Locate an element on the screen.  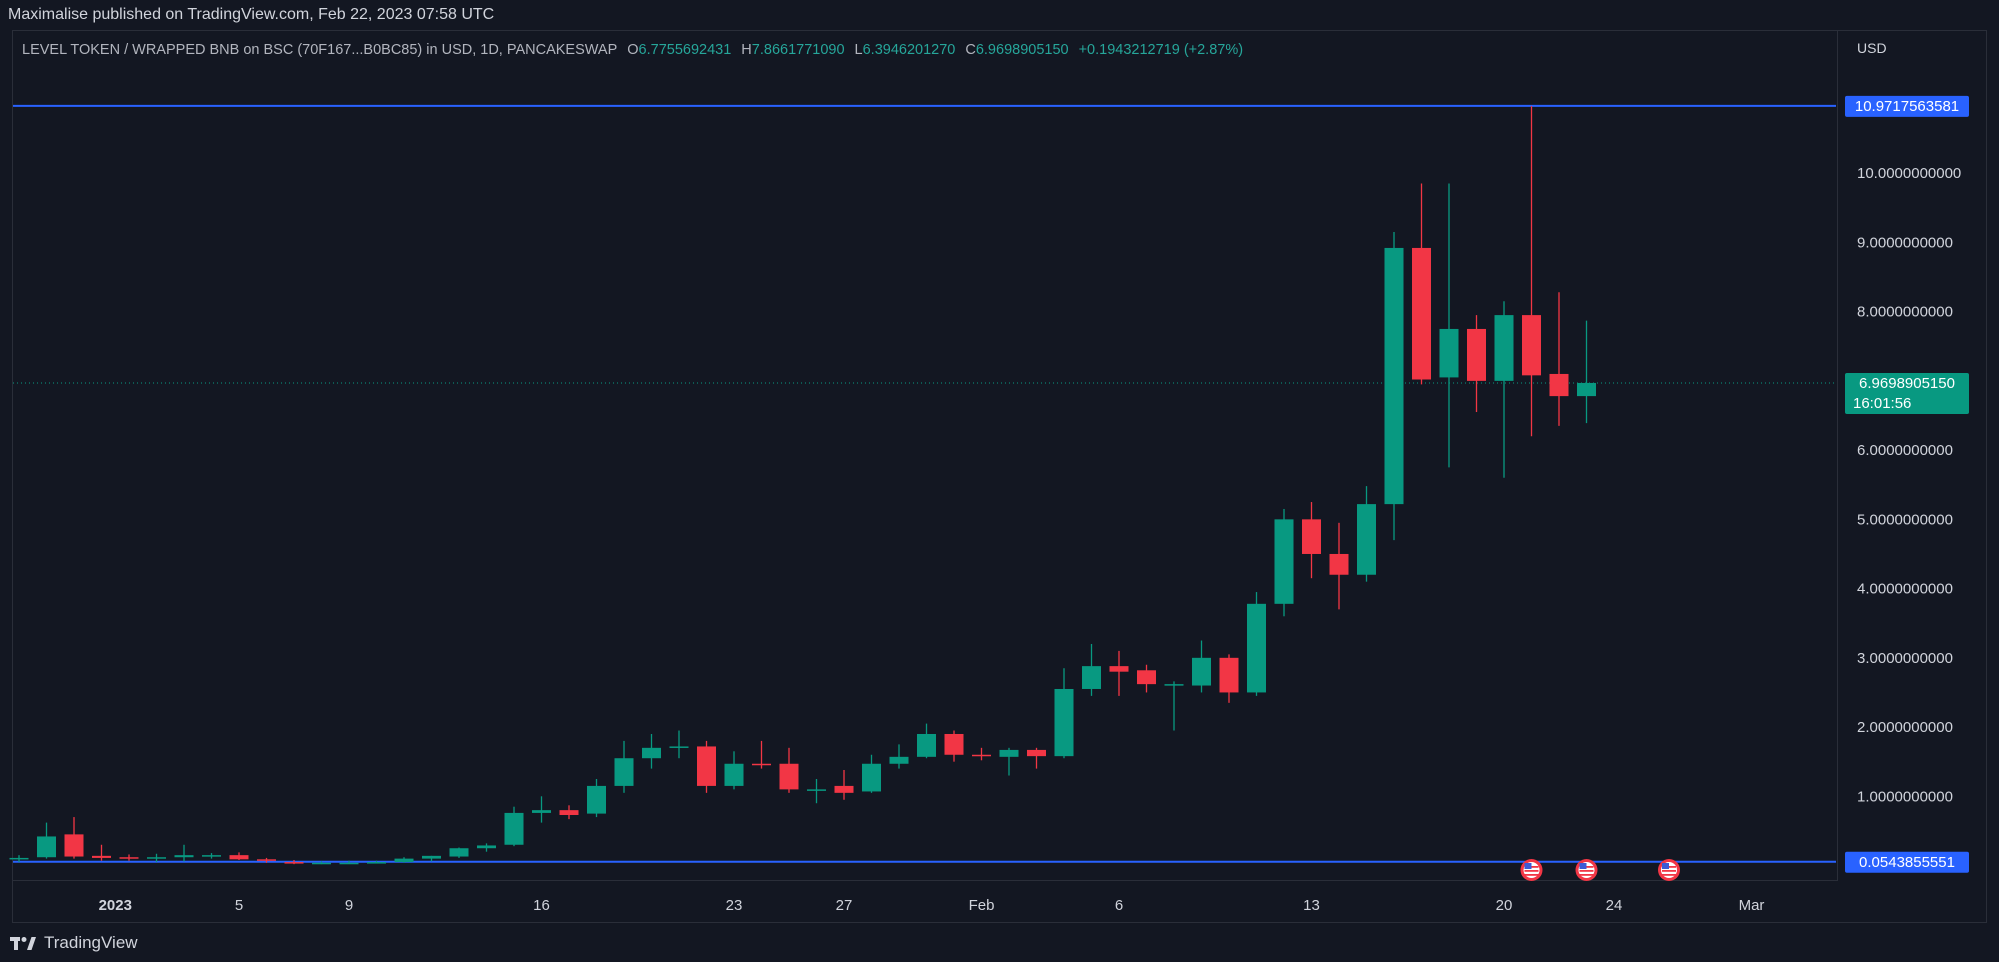
legend-low-label: L is located at coordinates (858, 50).